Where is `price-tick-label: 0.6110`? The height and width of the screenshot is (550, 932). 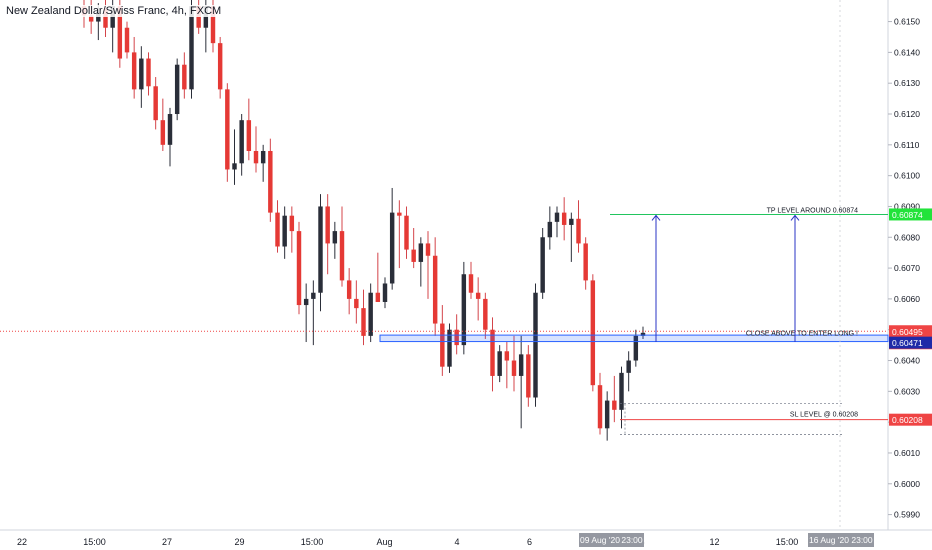 price-tick-label: 0.6110 is located at coordinates (907, 145).